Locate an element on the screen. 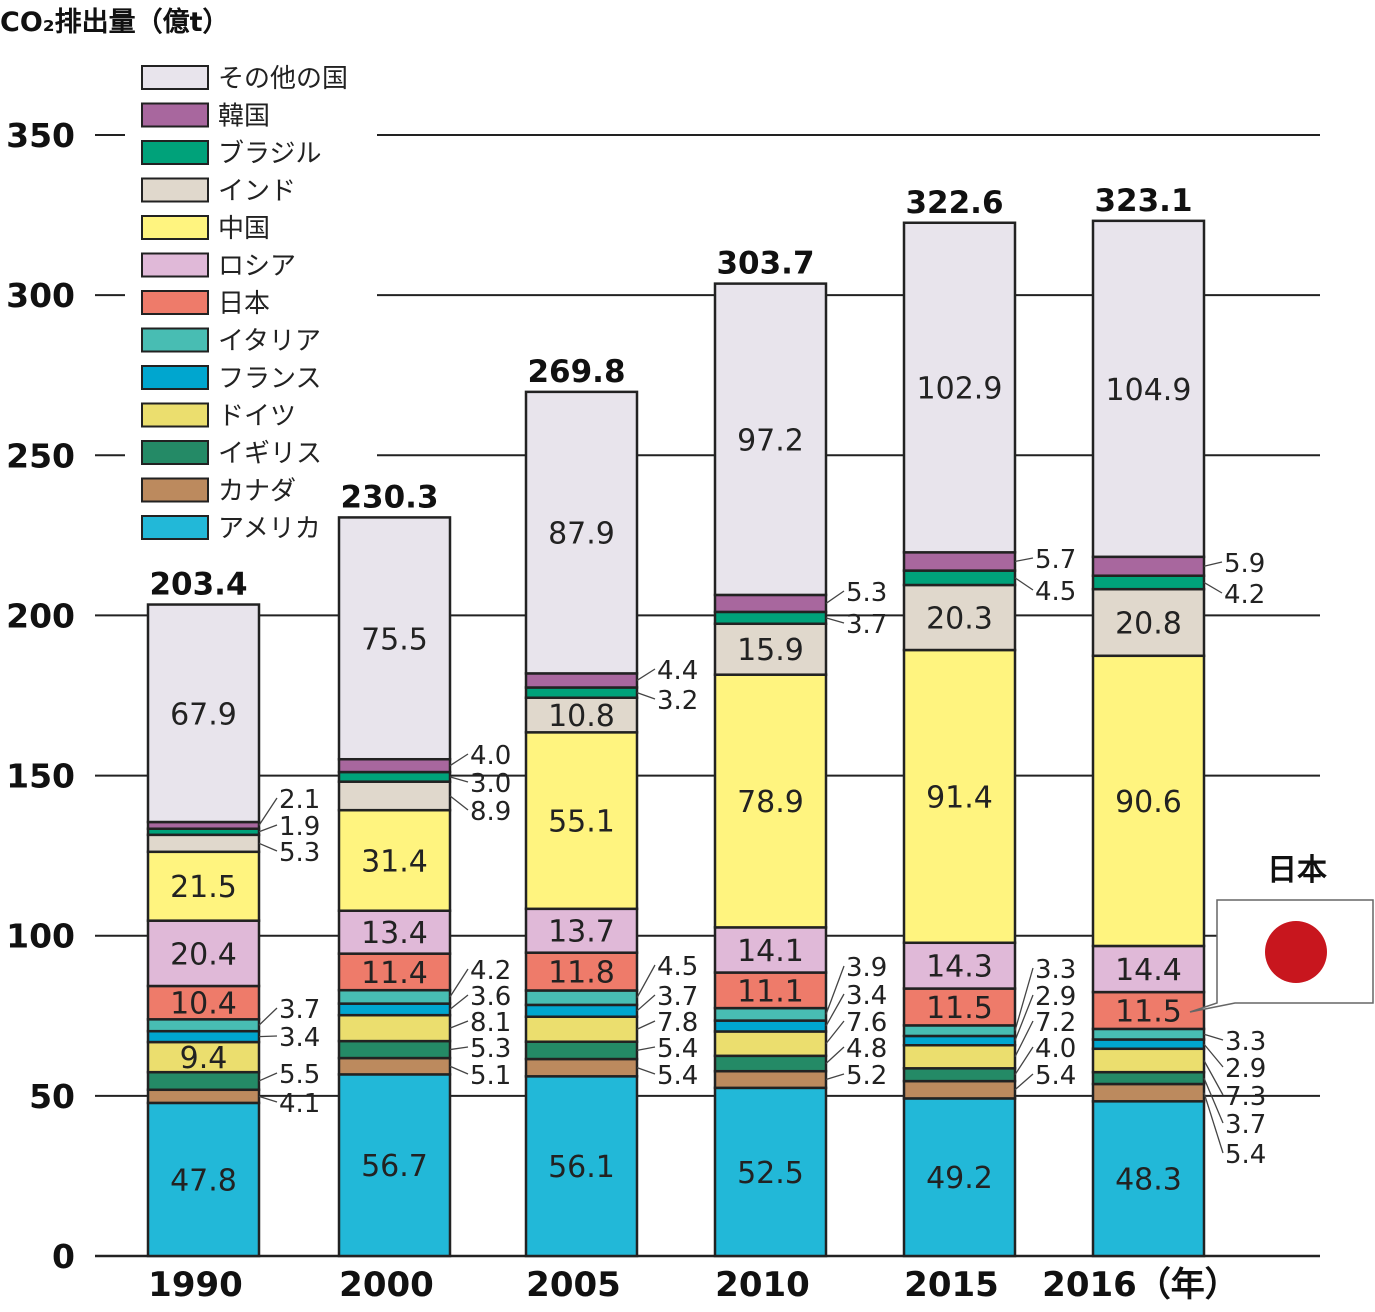 This screenshot has width=1375, height=1312. data-label: 5.4 is located at coordinates (677, 1076).